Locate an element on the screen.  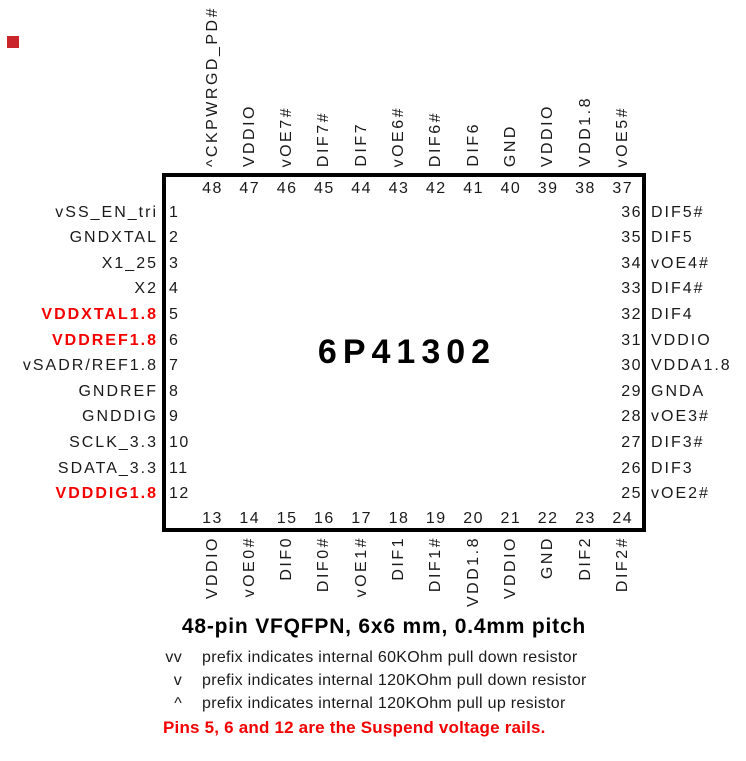
pin-label-top-wrap: DIF6 is located at coordinates (474, 85).